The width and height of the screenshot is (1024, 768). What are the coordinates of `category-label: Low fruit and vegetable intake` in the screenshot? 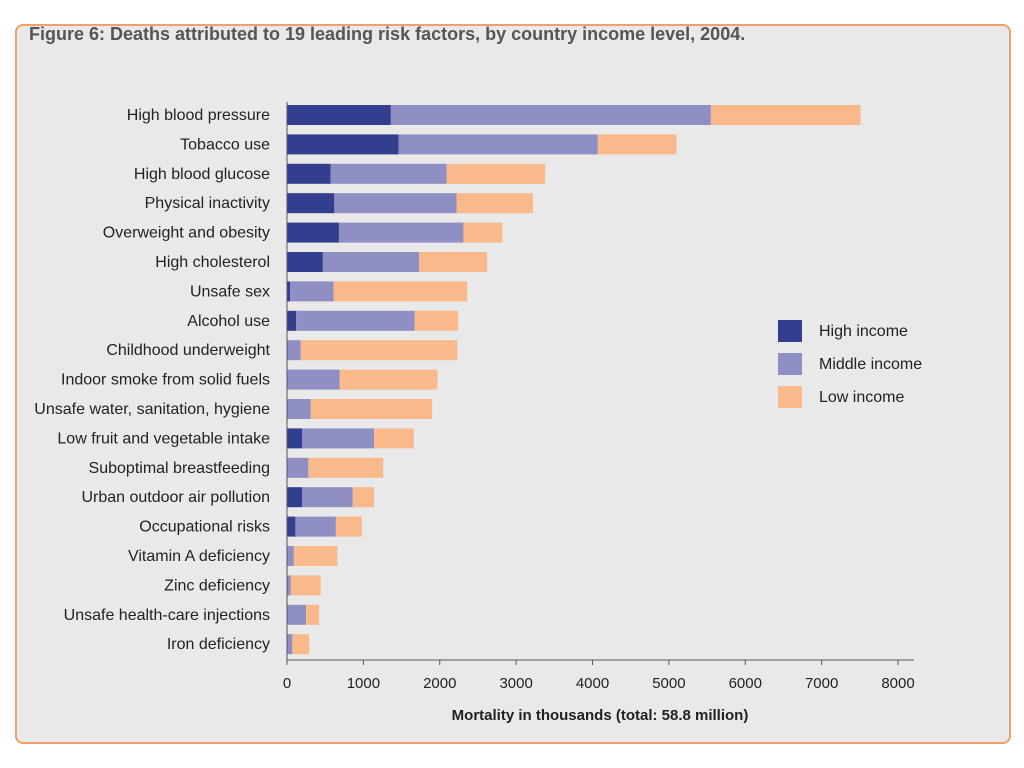 It's located at (163, 438).